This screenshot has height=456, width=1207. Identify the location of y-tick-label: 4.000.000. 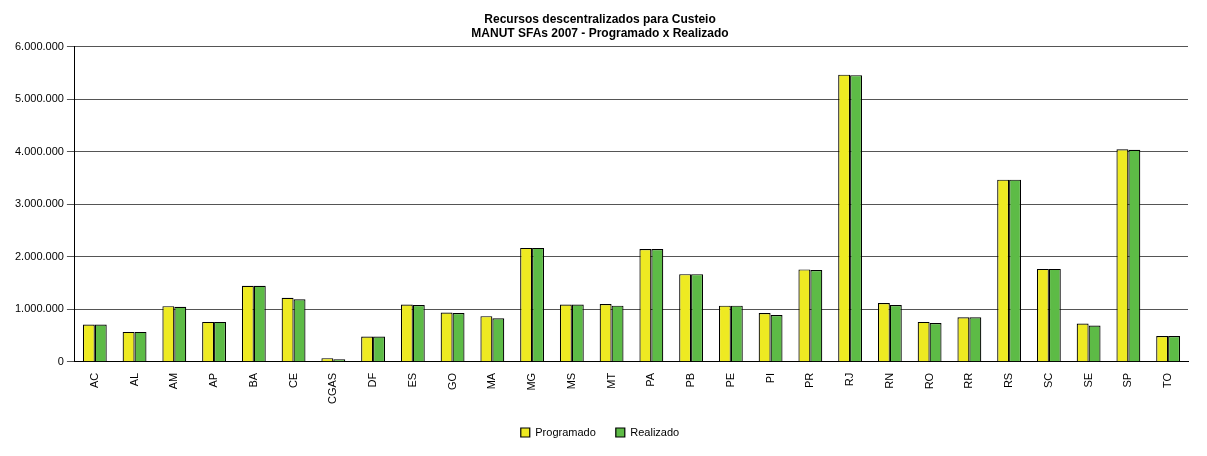
(39, 150).